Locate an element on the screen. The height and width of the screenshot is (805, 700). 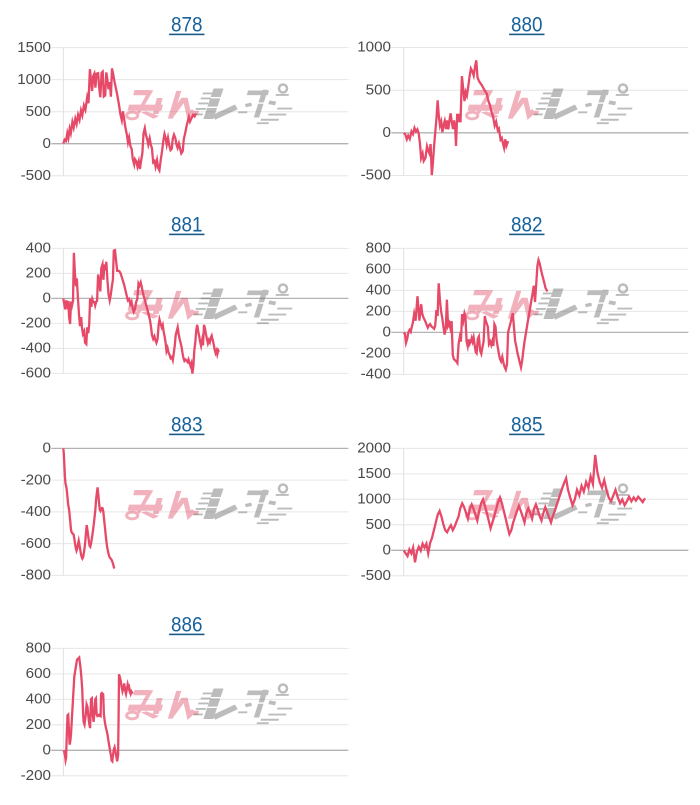
svg-text: 882 is located at coordinates (527, 225).